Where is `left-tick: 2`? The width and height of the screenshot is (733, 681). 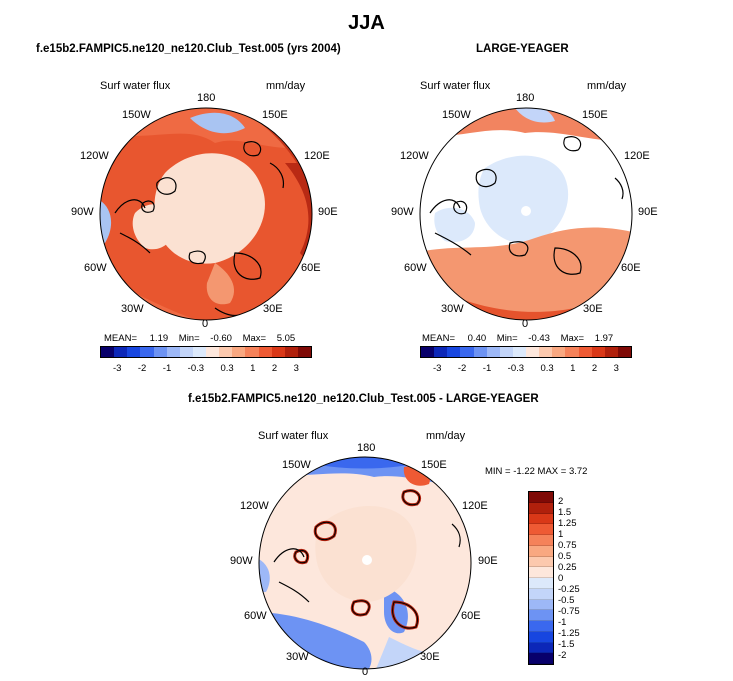 left-tick: 2 is located at coordinates (274, 368).